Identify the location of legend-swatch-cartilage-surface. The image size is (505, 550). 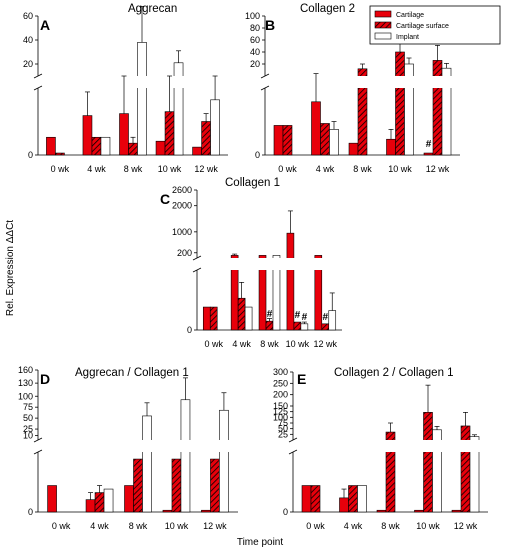
(383, 25).